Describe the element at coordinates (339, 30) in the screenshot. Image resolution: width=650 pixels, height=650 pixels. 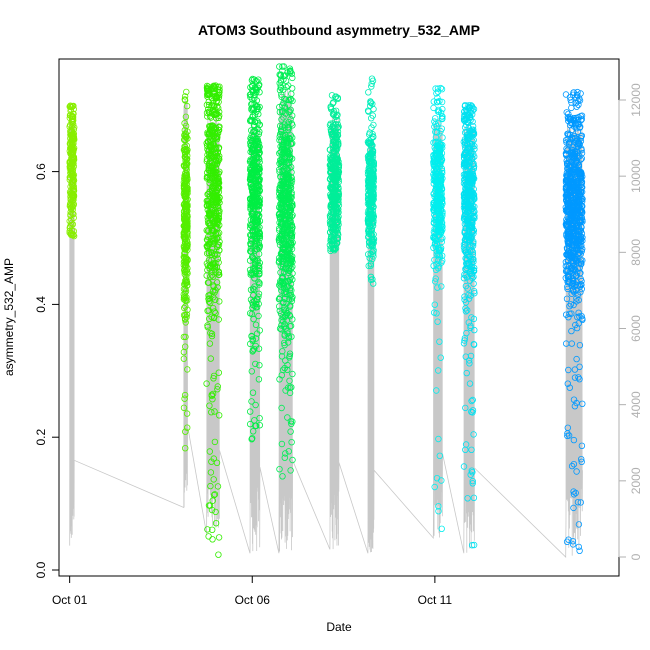
I see `chart-title: ATOM3 Southbound asymmetry_532_AMP` at that location.